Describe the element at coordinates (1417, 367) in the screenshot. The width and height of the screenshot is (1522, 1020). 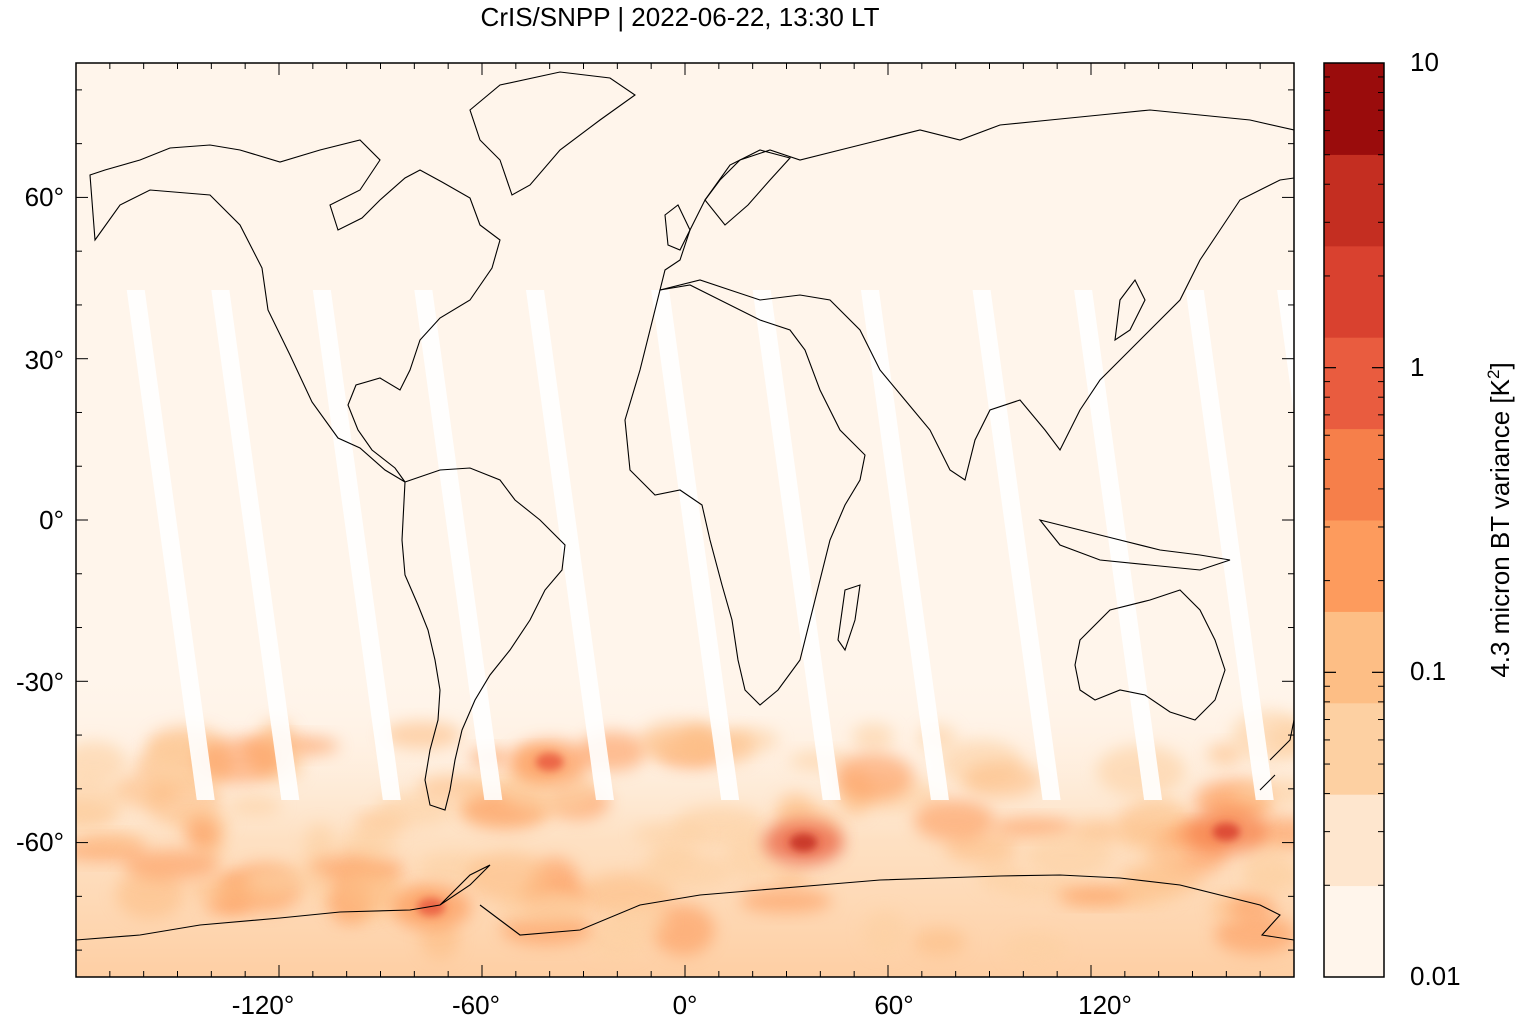
I see `colorbar-tick-label: 1` at that location.